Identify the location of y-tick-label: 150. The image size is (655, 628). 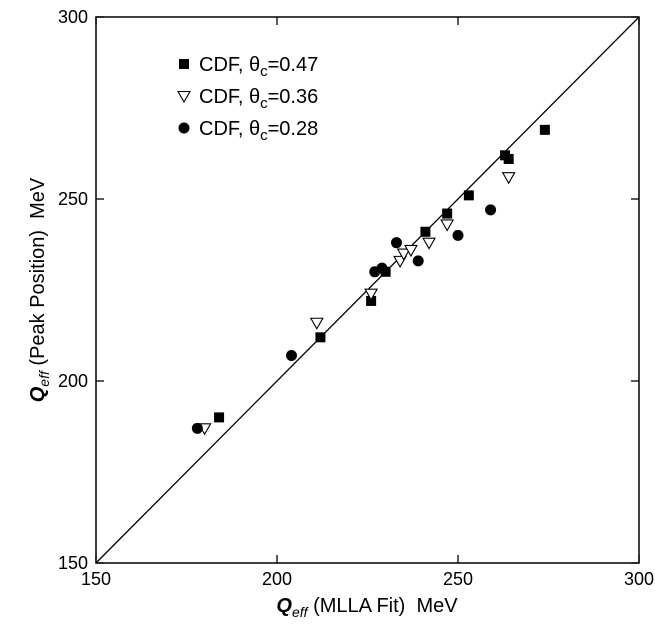
(73, 563).